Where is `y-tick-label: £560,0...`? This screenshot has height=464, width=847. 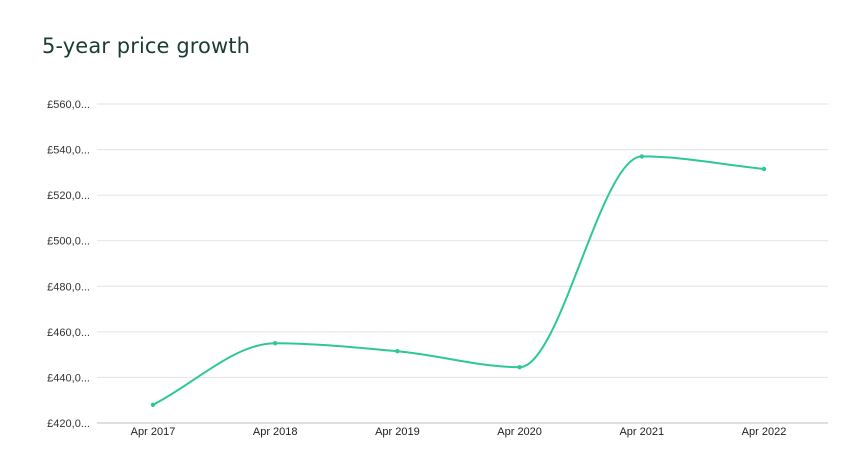 y-tick-label: £560,0... is located at coordinates (68, 105).